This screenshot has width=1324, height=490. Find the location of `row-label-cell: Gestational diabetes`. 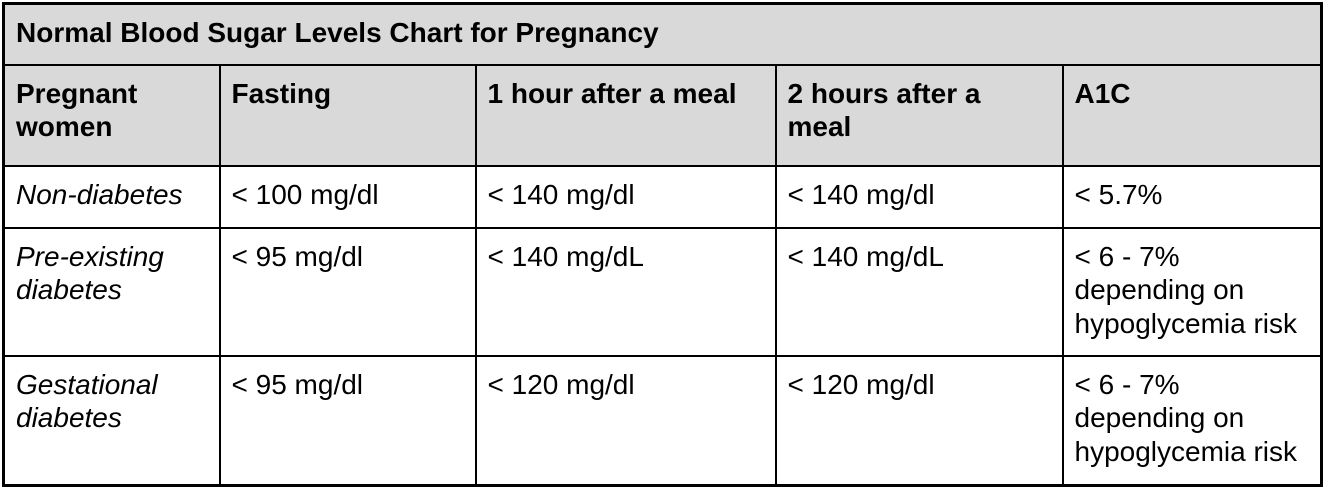

row-label-cell: Gestational diabetes is located at coordinates (111, 420).